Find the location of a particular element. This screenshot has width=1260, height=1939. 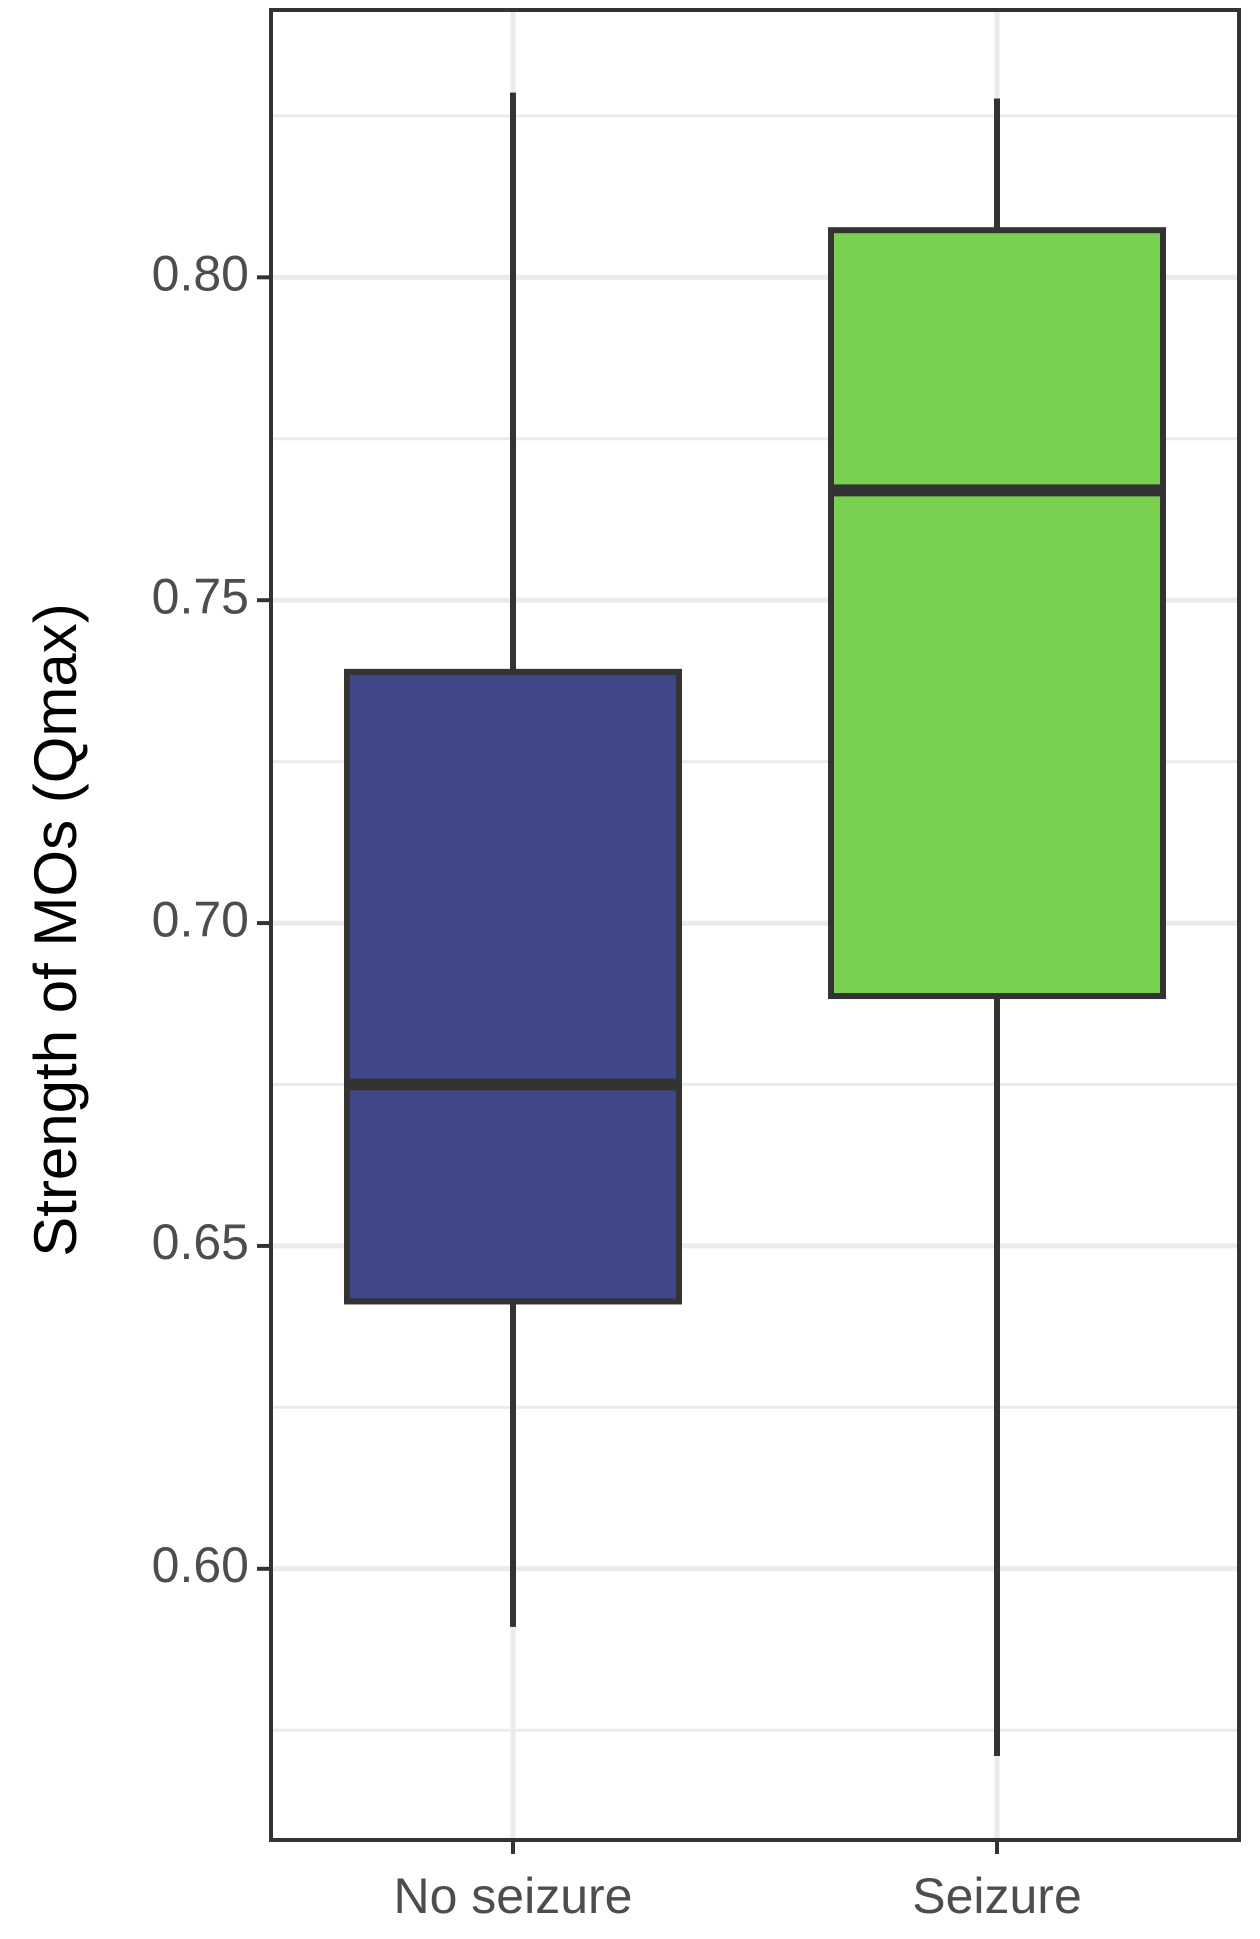

y-tick-label: 0.70 is located at coordinates (200, 919).